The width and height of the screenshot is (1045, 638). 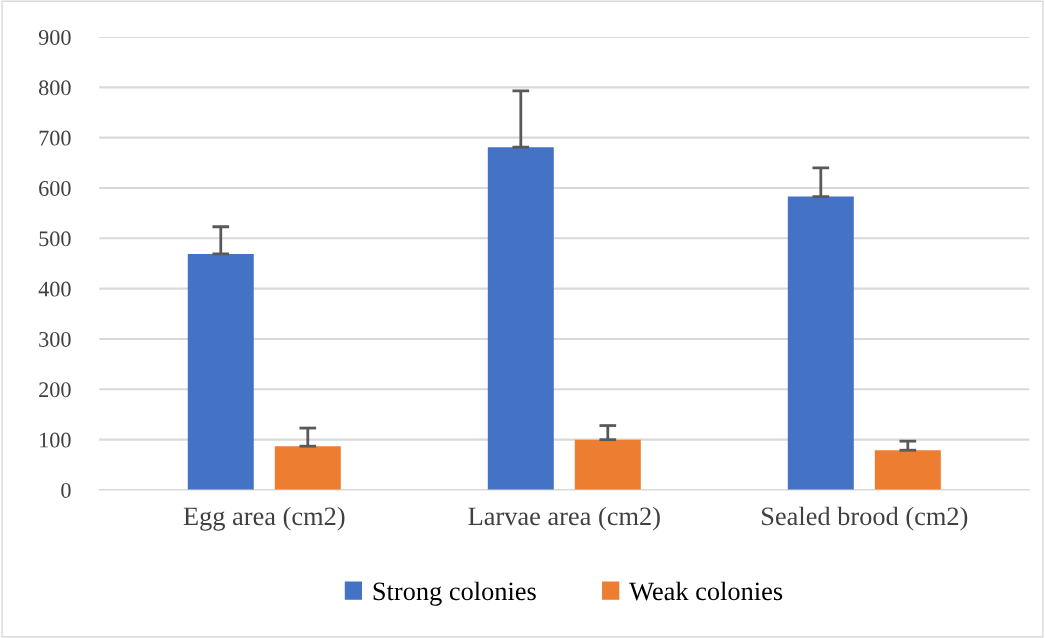 What do you see at coordinates (55, 88) in the screenshot?
I see `y-tick-label: 800` at bounding box center [55, 88].